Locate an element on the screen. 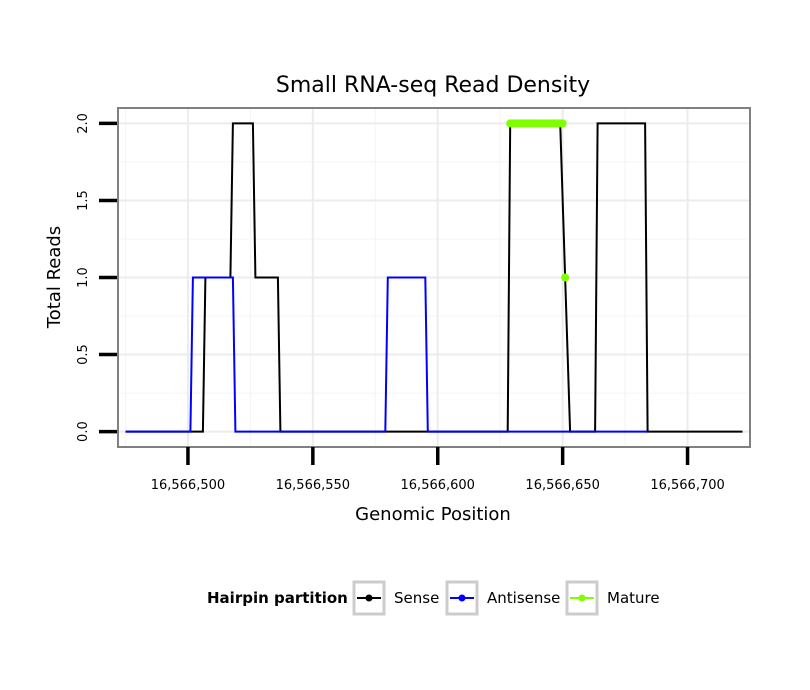 The width and height of the screenshot is (810, 690). series-line-antisense is located at coordinates (386, 354).